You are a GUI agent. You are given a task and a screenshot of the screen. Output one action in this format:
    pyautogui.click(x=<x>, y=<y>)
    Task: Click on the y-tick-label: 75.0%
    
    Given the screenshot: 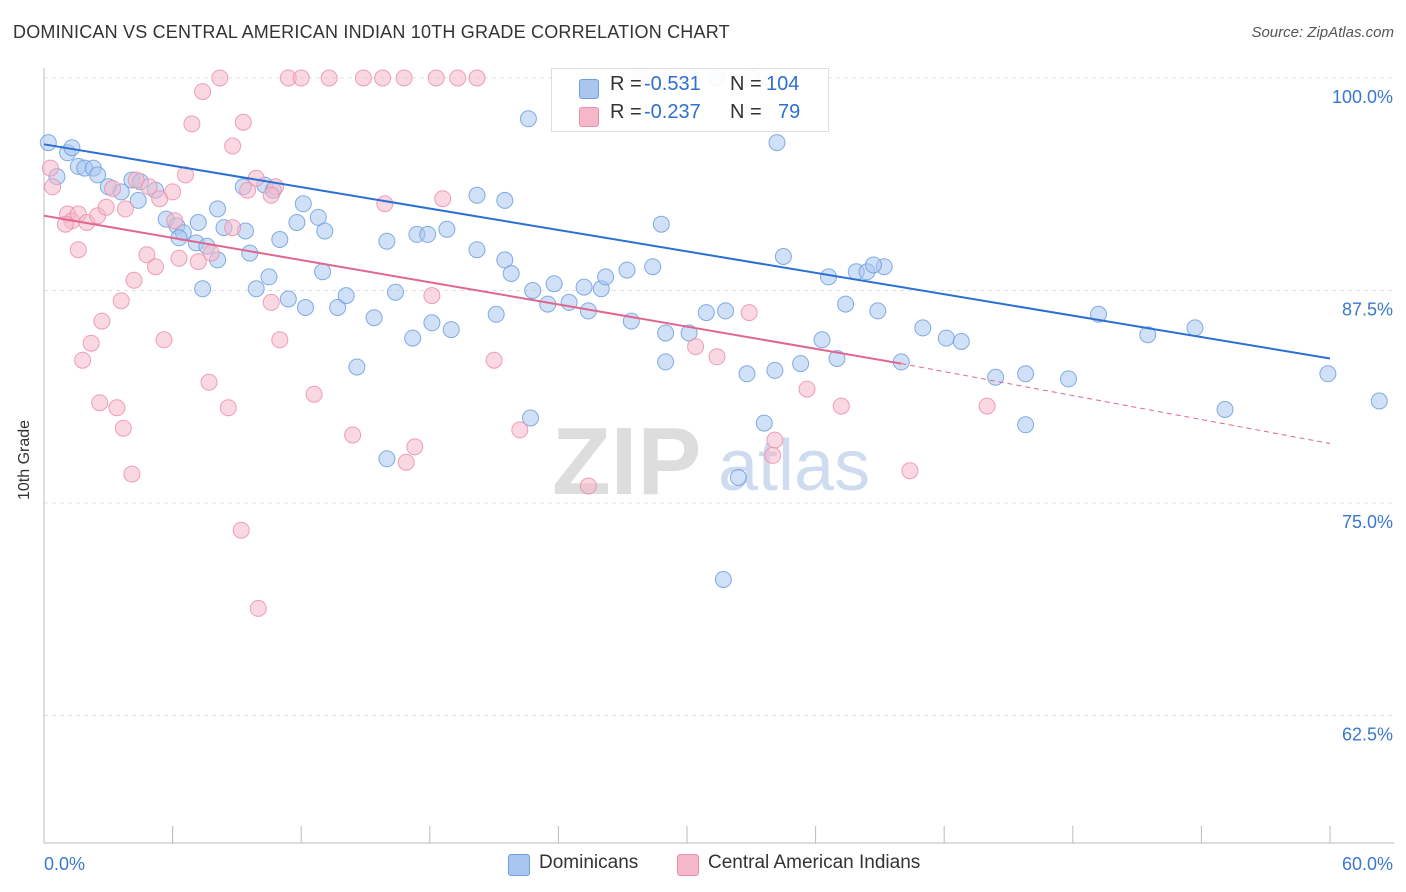 What is the action you would take?
    pyautogui.click(x=1367, y=522)
    